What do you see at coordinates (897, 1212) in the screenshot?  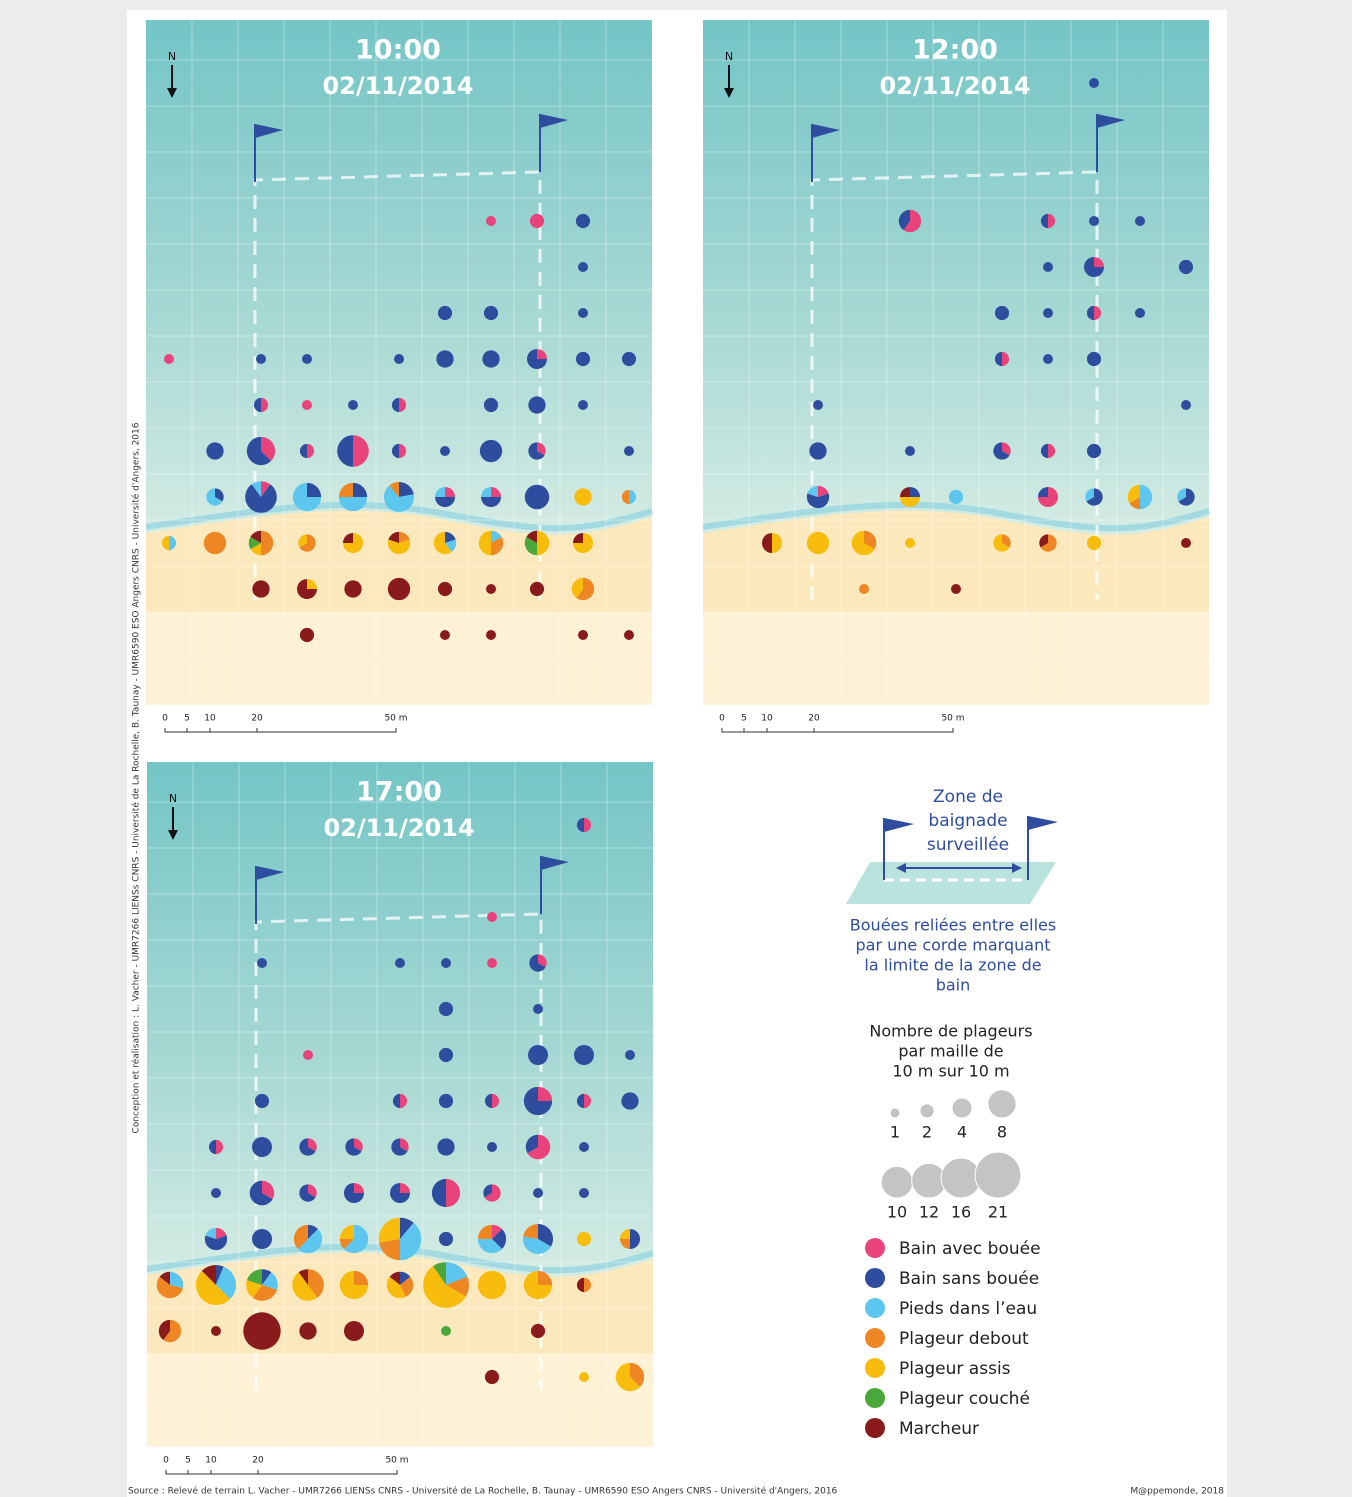 I see `size-label: 10` at bounding box center [897, 1212].